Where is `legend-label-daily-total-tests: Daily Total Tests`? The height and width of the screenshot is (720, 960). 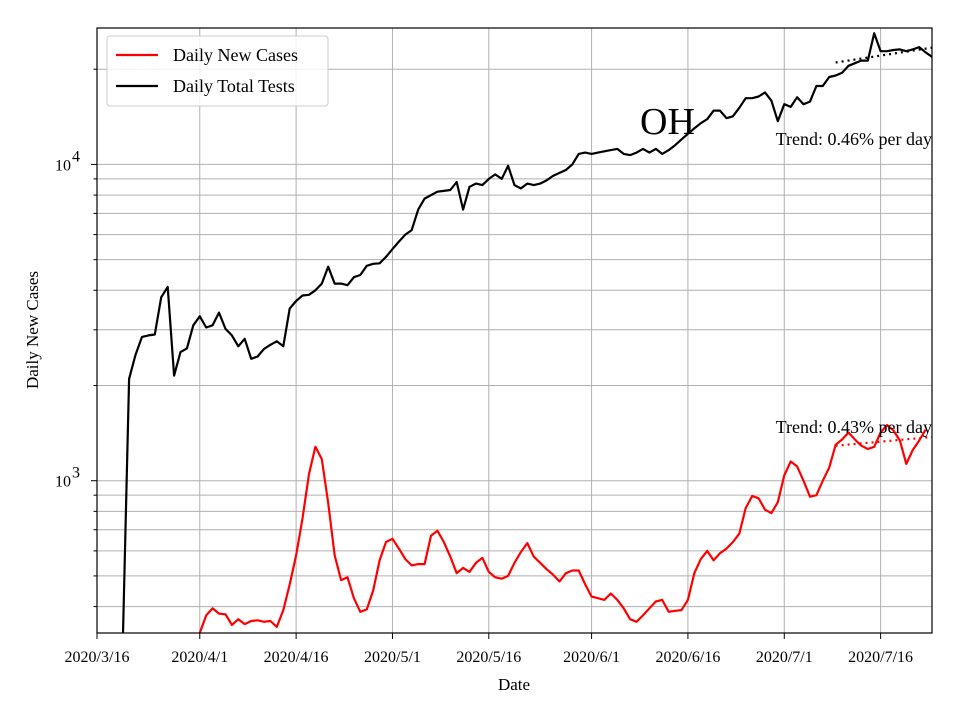
legend-label-daily-total-tests: Daily Total Tests is located at coordinates (234, 86).